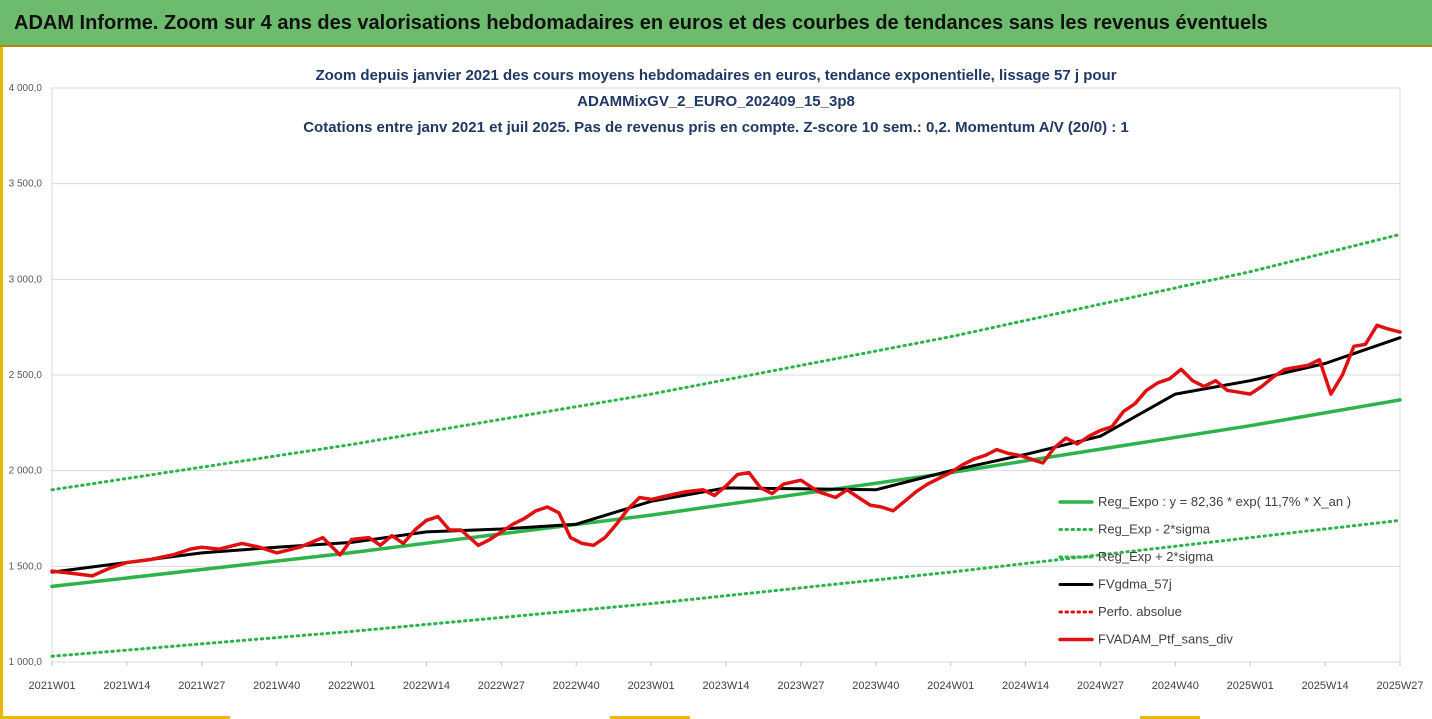 The height and width of the screenshot is (719, 1432). I want to click on x-tick-label: 2023W40, so click(875, 686).